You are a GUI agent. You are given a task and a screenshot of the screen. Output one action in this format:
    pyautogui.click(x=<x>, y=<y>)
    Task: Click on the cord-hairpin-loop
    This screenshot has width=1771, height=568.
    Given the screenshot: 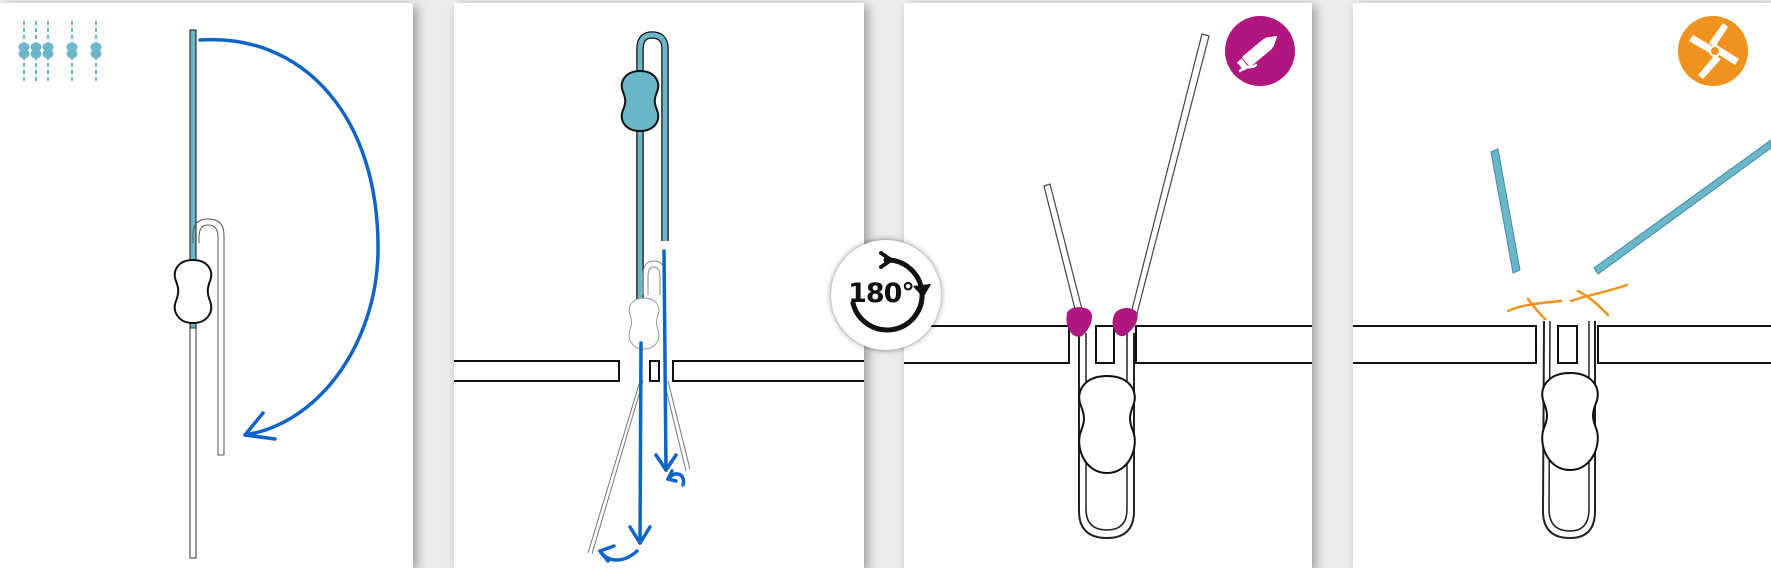 What is the action you would take?
    pyautogui.click(x=208, y=336)
    